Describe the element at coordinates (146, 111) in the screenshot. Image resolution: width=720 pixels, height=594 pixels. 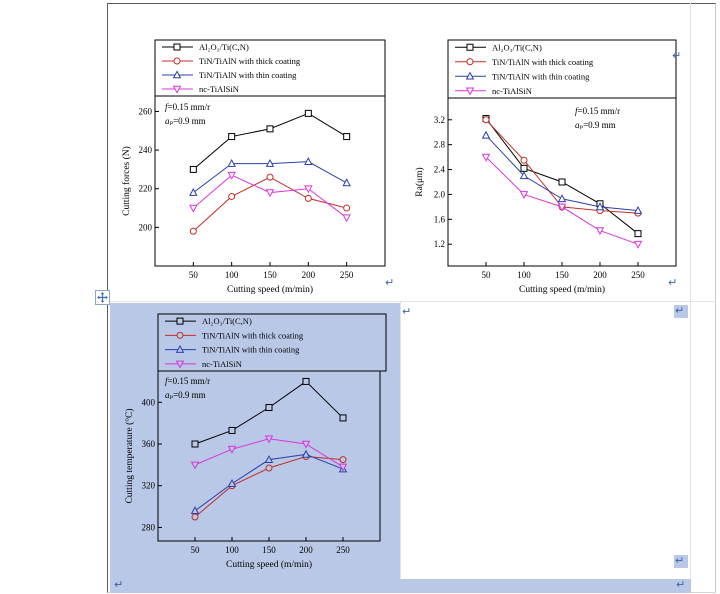
I see `svg-text: 260` at that location.